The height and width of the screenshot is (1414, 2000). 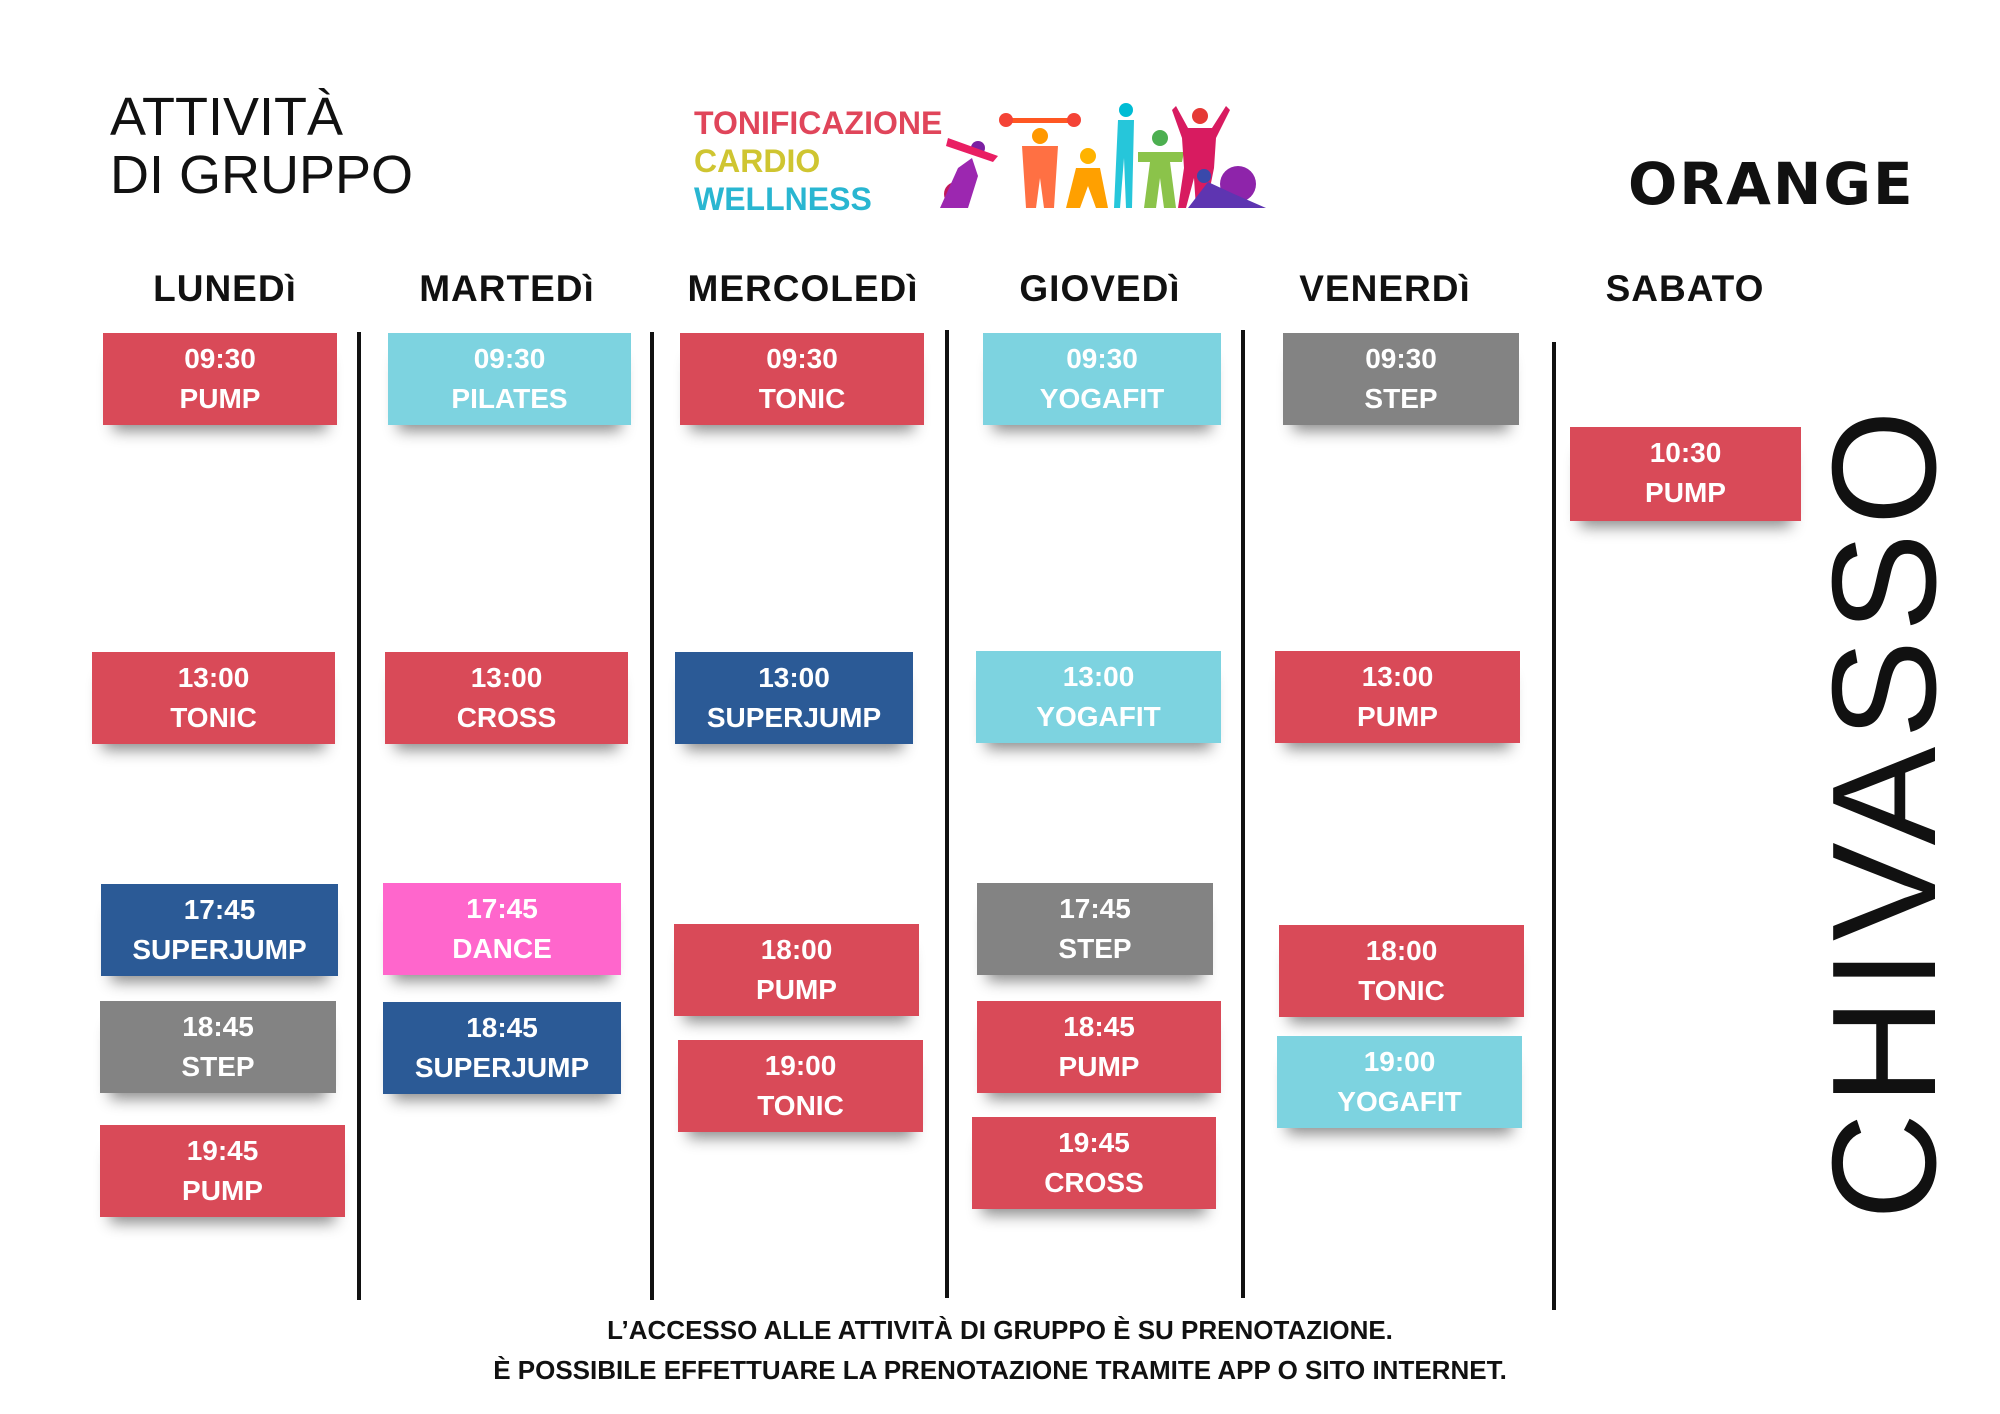 I want to click on class-card: 09:30 TONIC, so click(x=802, y=379).